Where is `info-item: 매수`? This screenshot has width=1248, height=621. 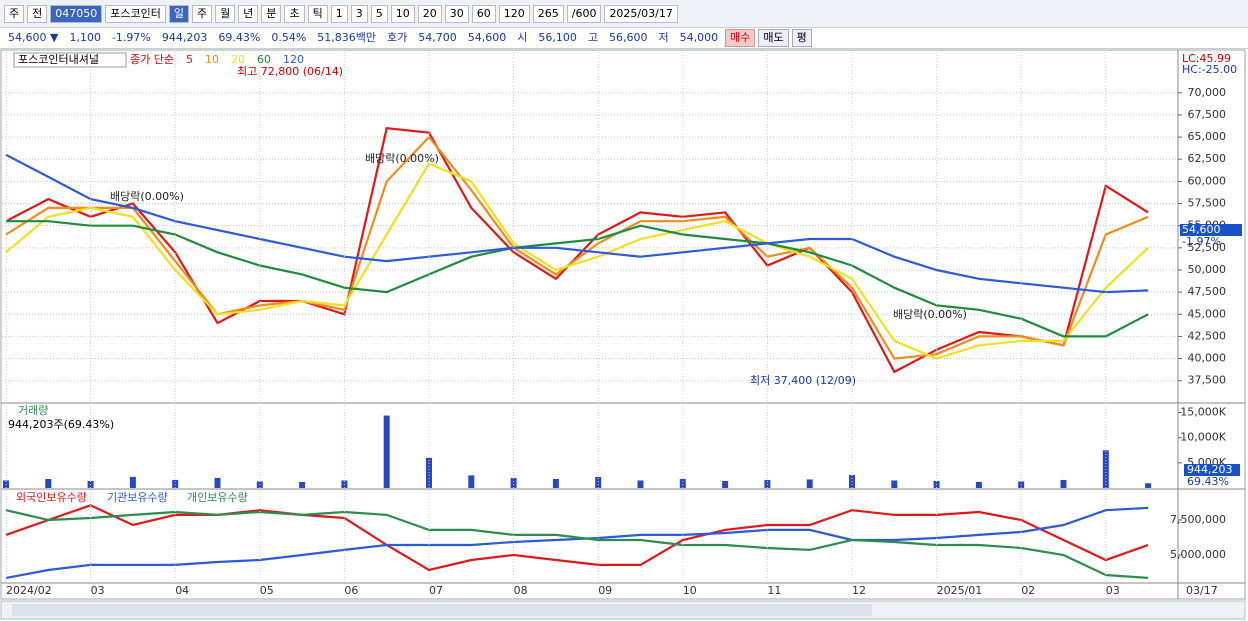 info-item: 매수 is located at coordinates (740, 38).